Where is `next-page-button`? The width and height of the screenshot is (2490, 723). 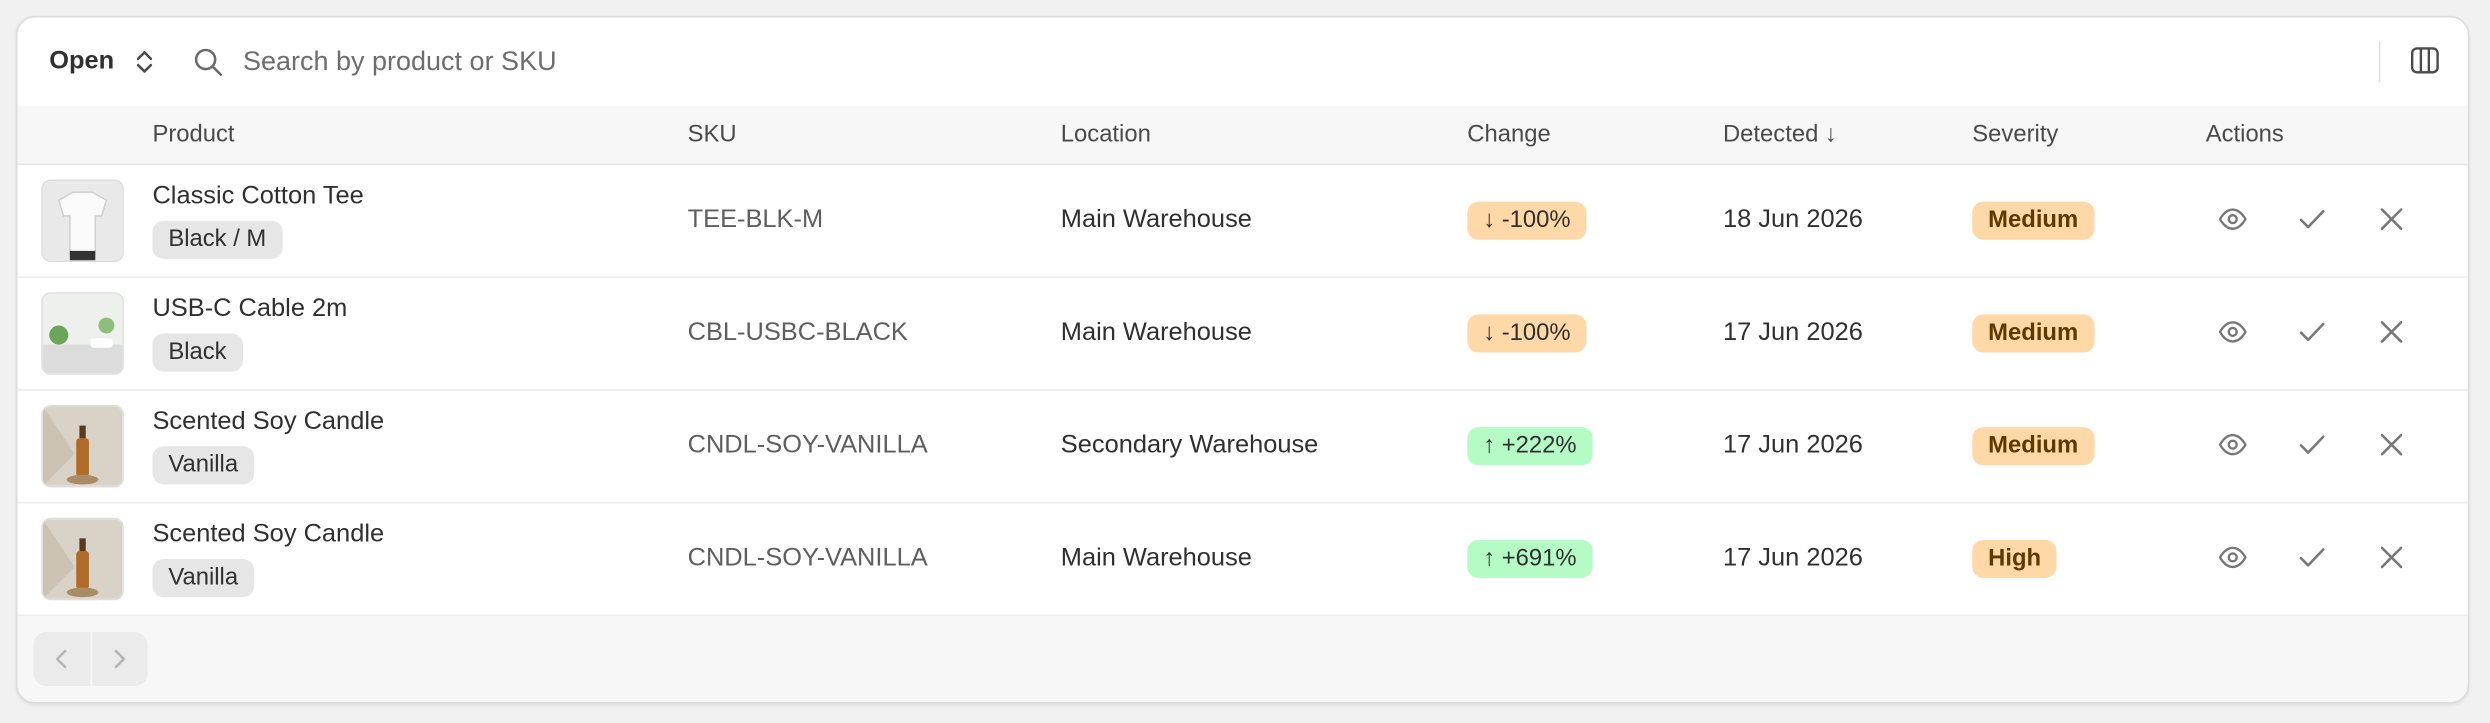
next-page-button is located at coordinates (120, 659).